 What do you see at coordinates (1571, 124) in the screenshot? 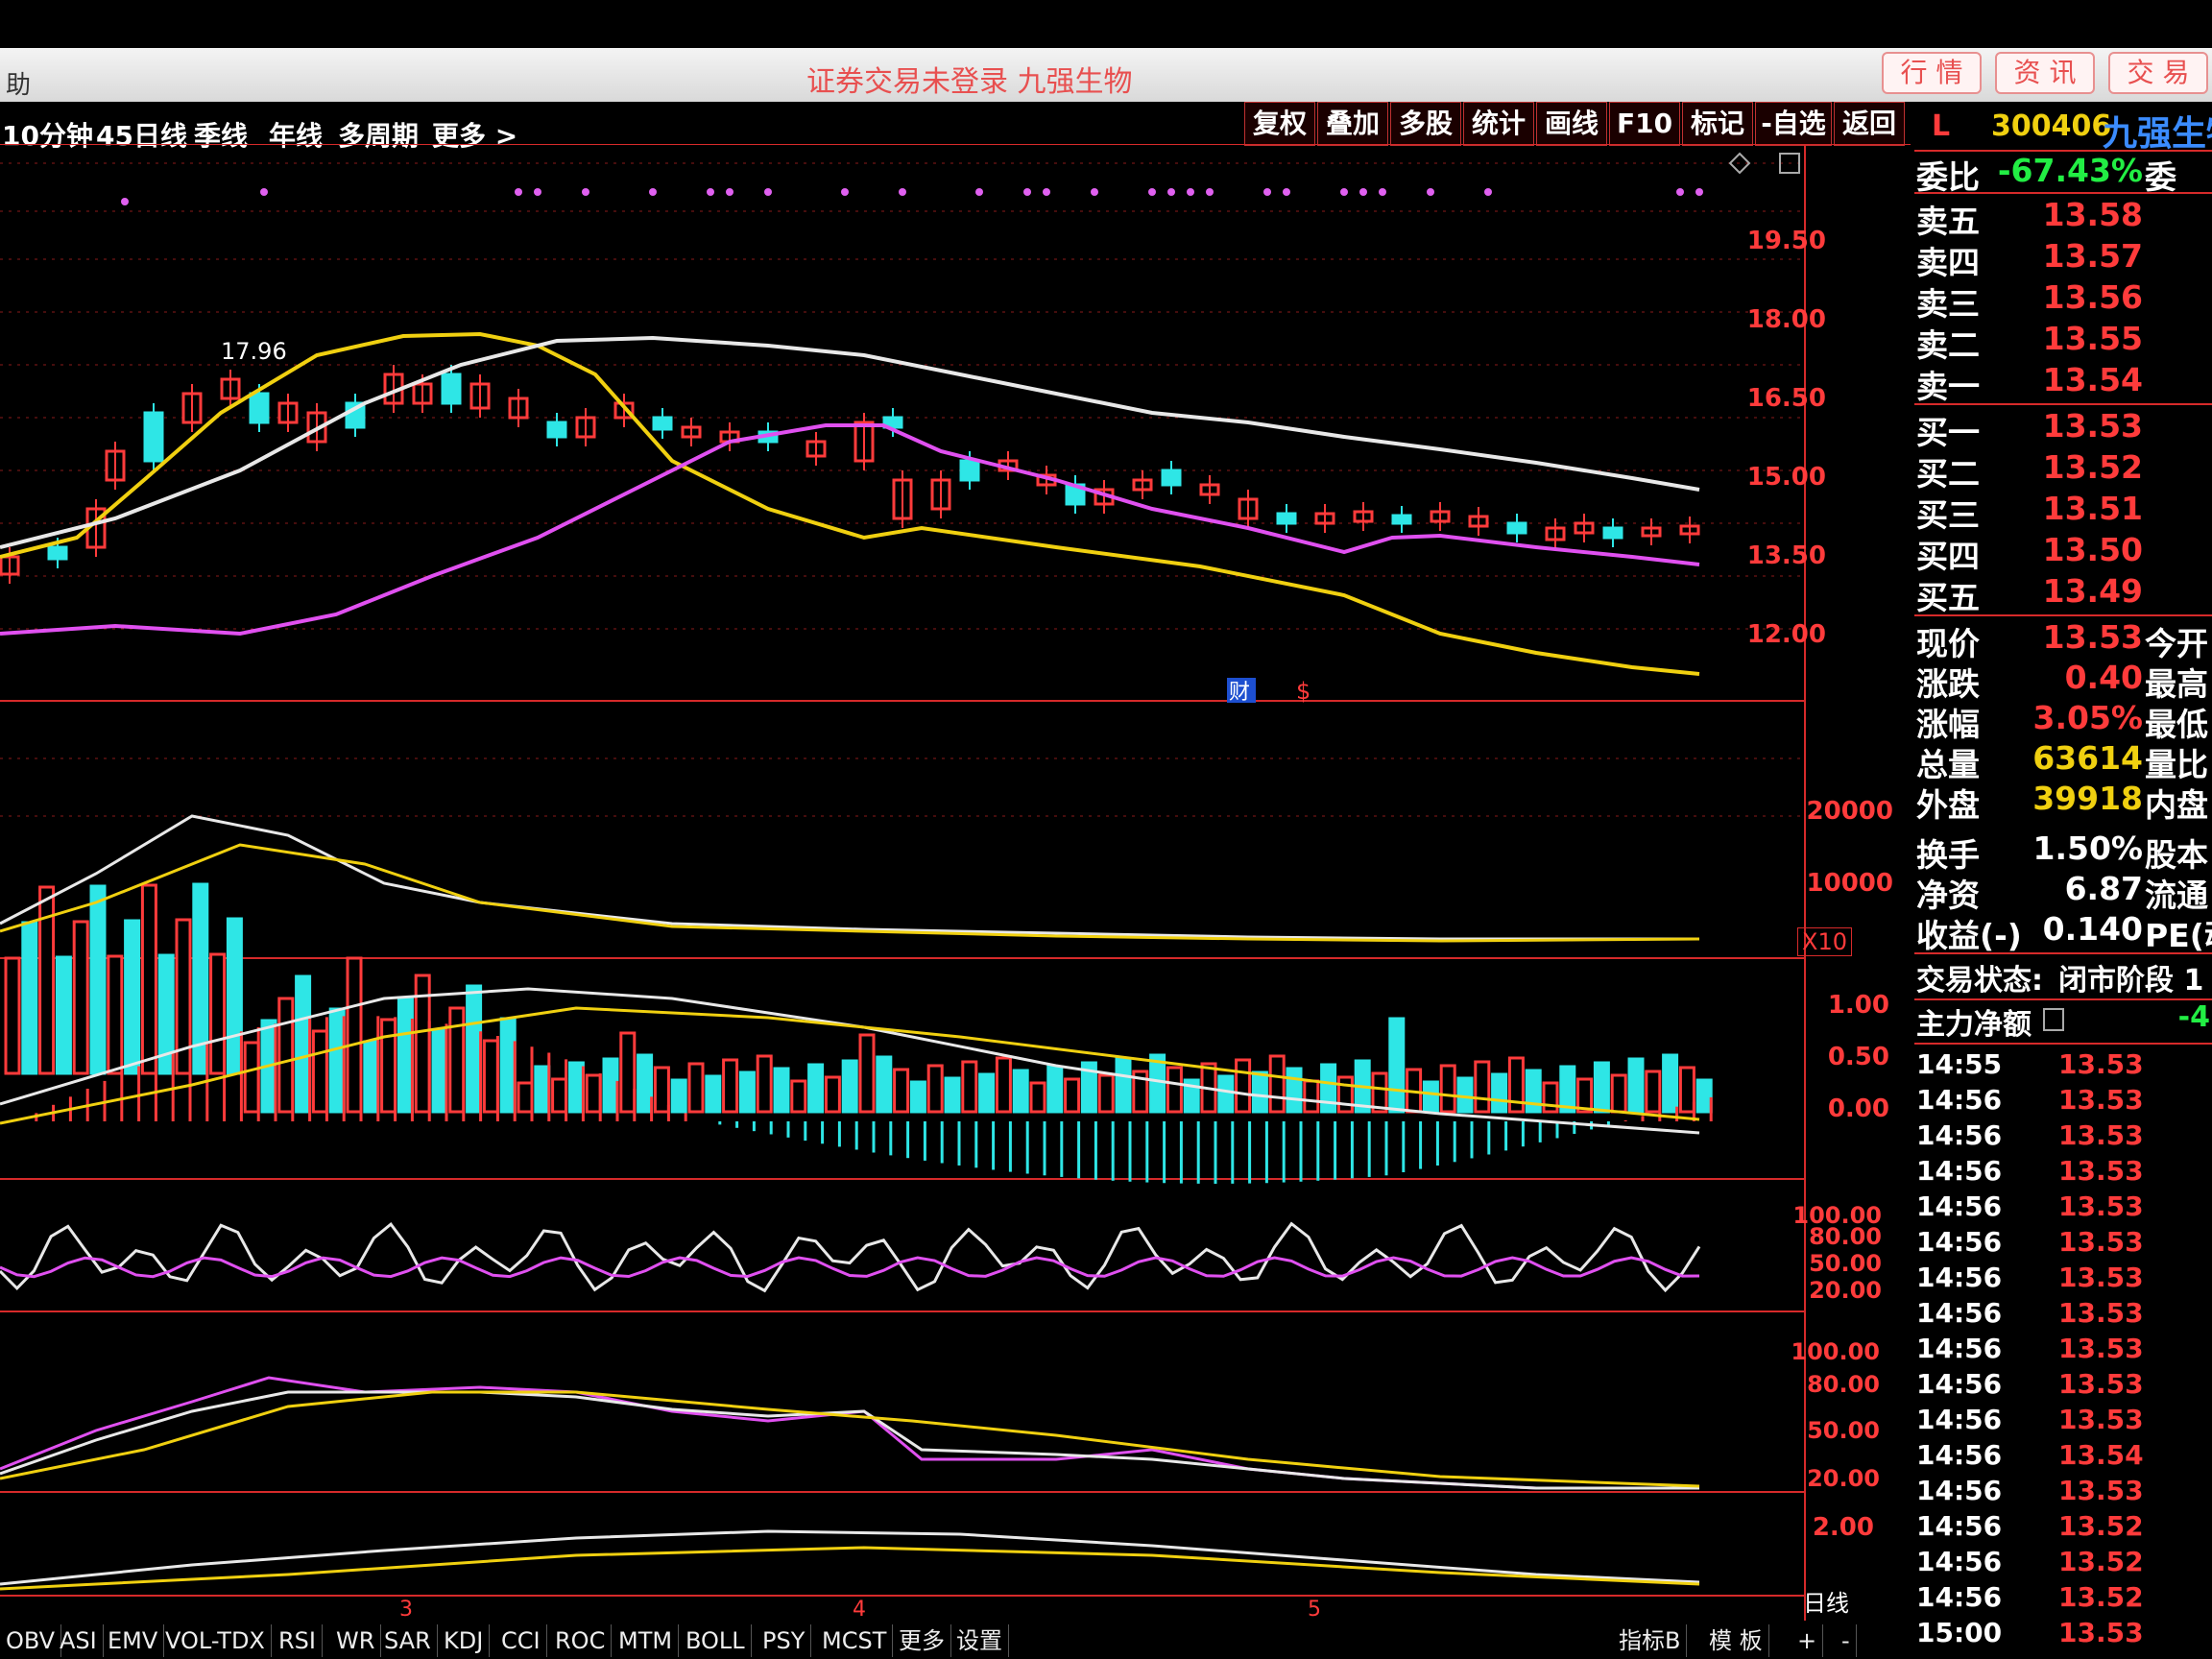
I see `toolbar-draw-button: 画线` at bounding box center [1571, 124].